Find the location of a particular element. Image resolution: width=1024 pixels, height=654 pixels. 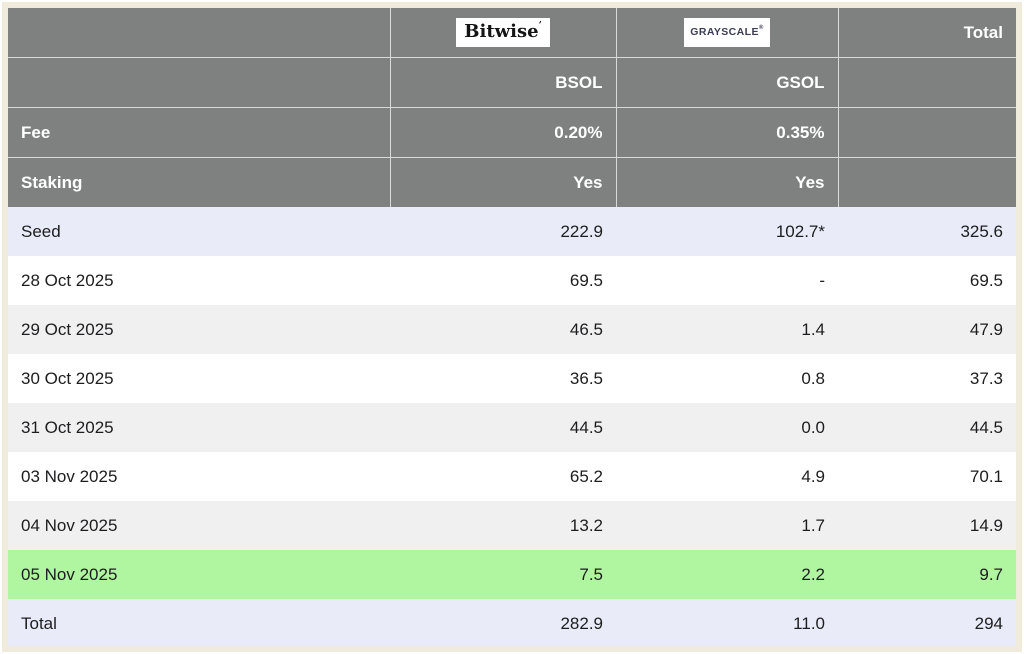

gsol-value: 102.7* is located at coordinates (727, 231).